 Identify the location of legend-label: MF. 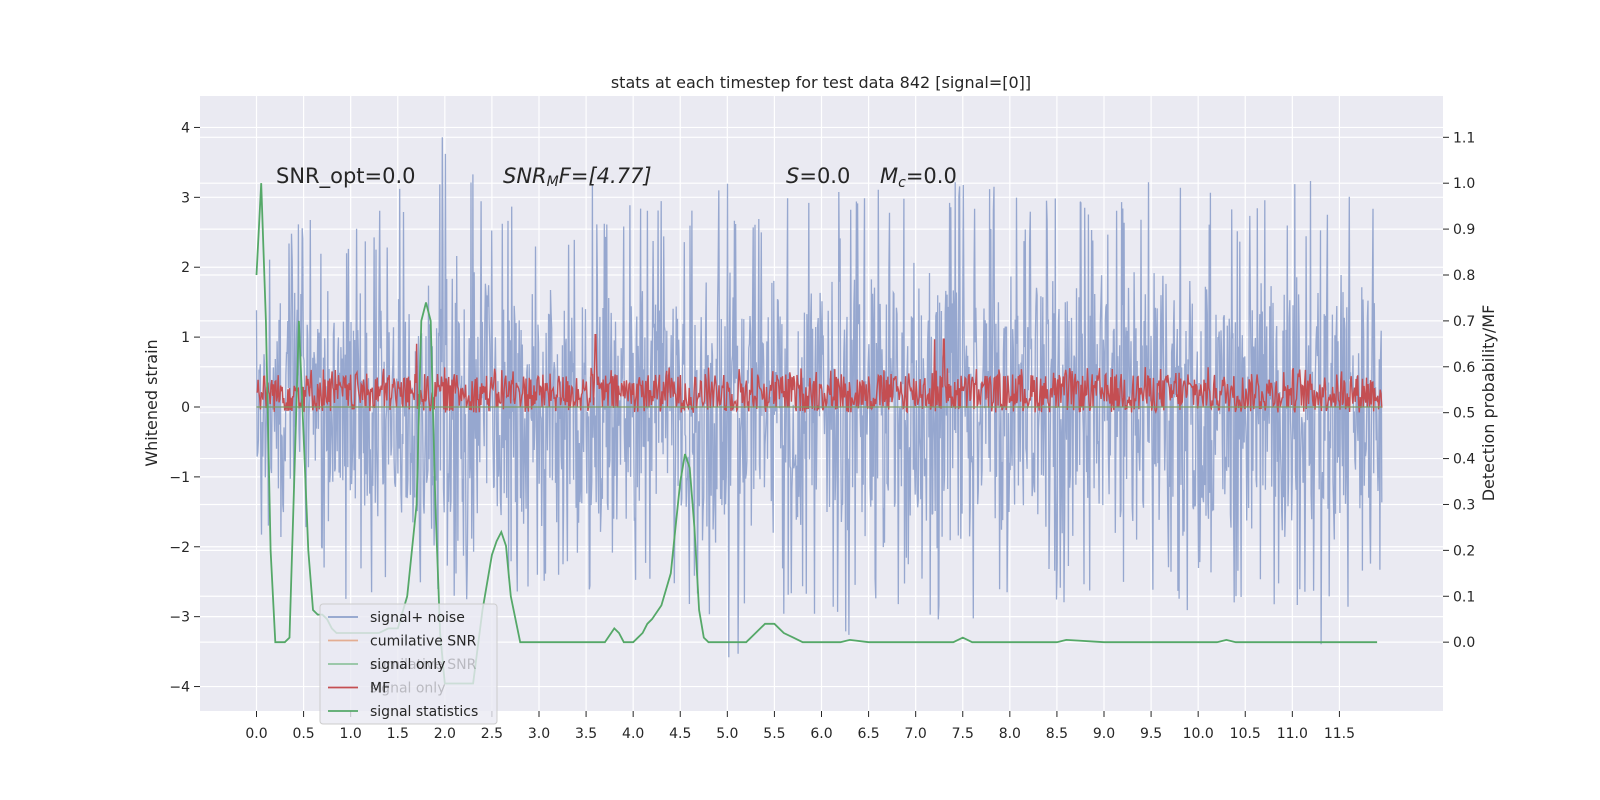
(380, 689).